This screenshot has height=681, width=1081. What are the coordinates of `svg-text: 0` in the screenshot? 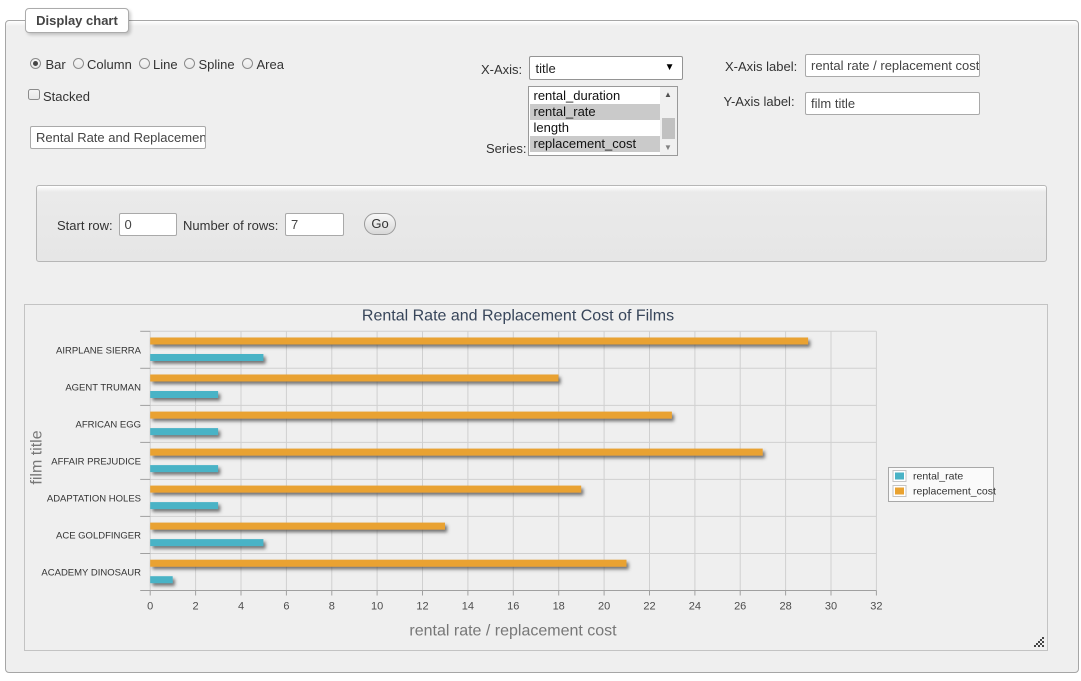 It's located at (150, 607).